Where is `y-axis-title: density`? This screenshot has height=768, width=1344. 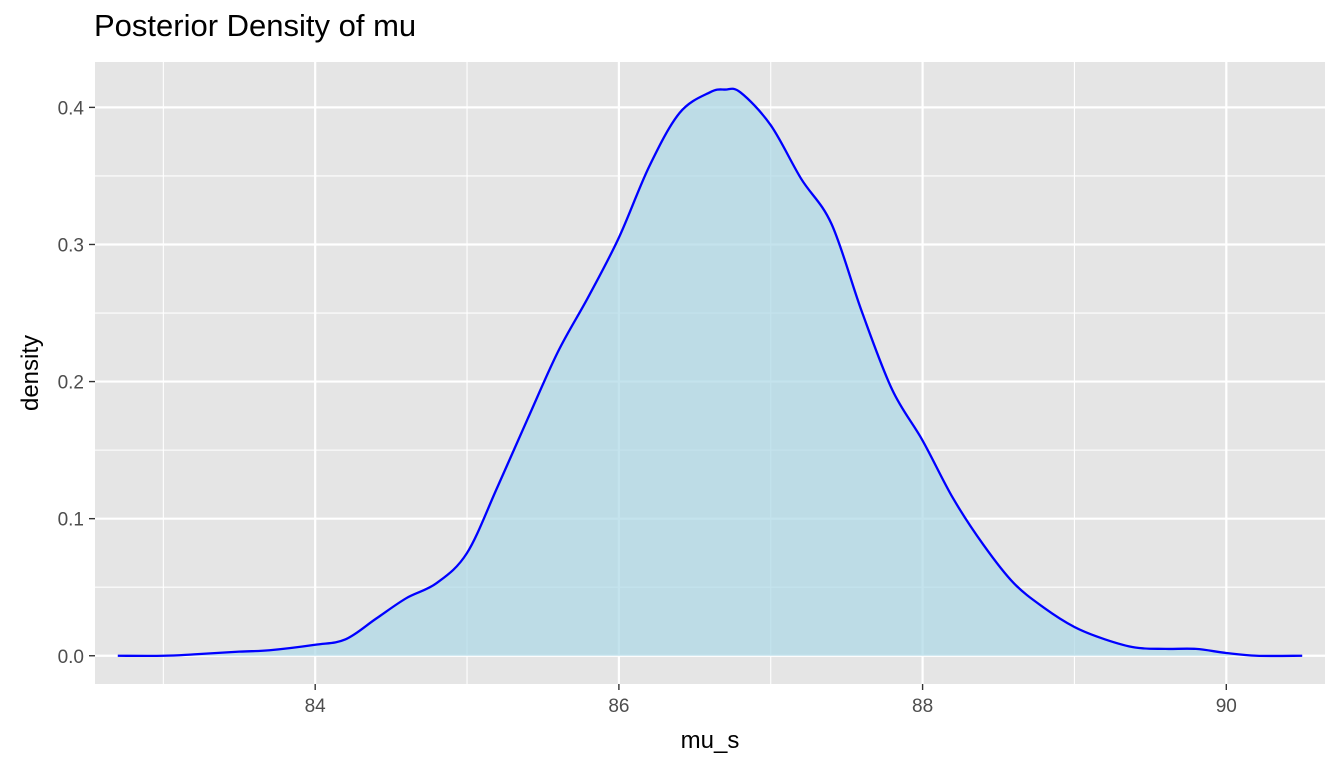 y-axis-title: density is located at coordinates (30, 373).